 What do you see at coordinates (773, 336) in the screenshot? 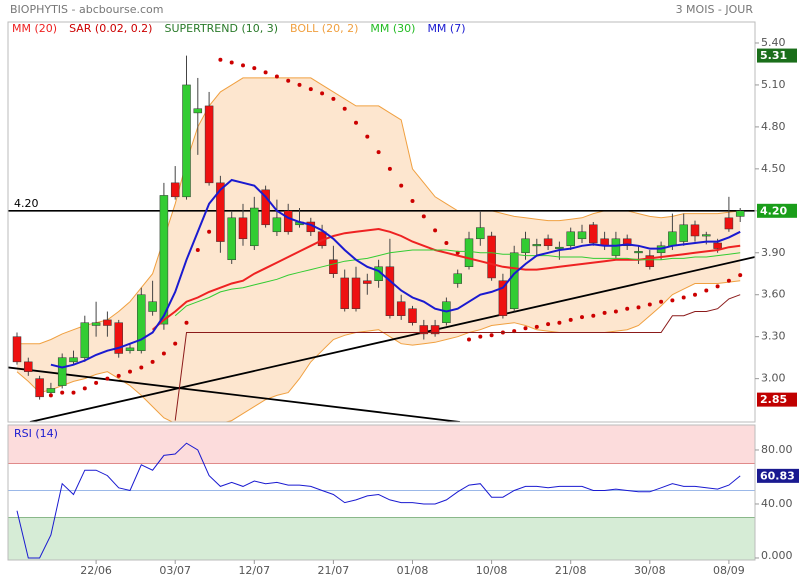
I see `y-tick-label: 3.30` at bounding box center [773, 336].